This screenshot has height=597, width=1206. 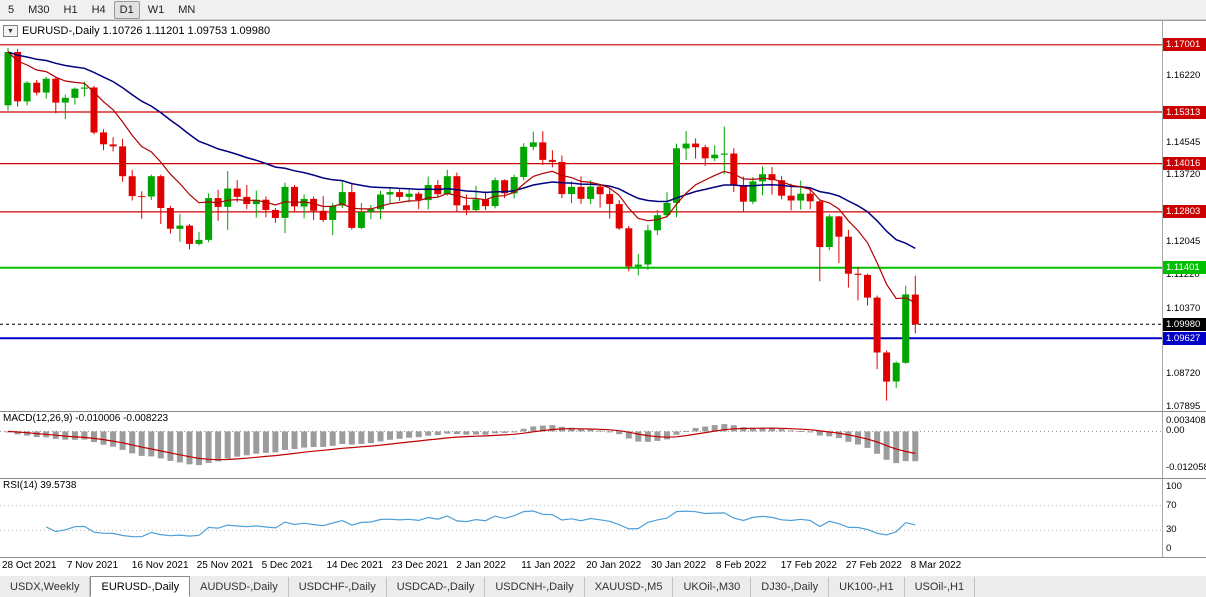 What do you see at coordinates (1175, 431) in the screenshot?
I see `macd-tick: 0.00` at bounding box center [1175, 431].